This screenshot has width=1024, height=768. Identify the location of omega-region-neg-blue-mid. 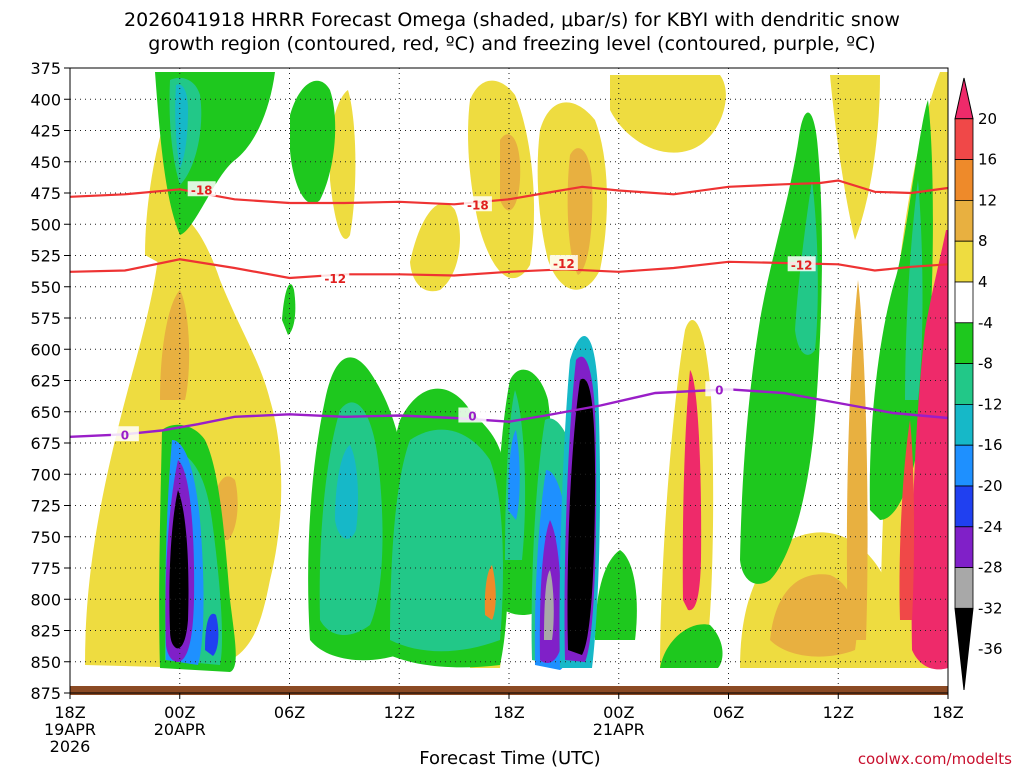
(346, 492).